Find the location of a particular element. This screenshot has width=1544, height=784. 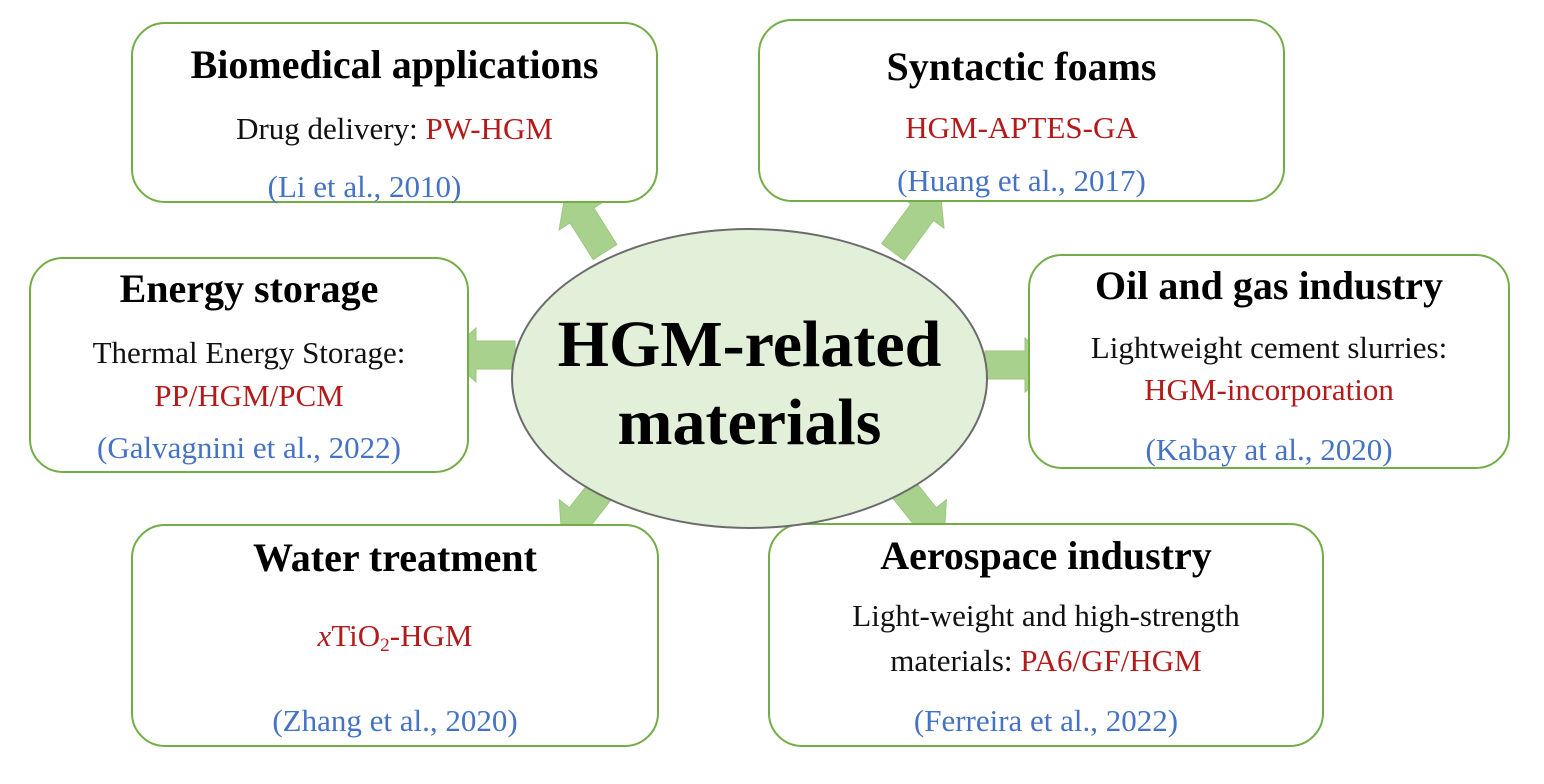

thermal-energy-storage-label: Thermal Energy Storage: is located at coordinates (249, 352).